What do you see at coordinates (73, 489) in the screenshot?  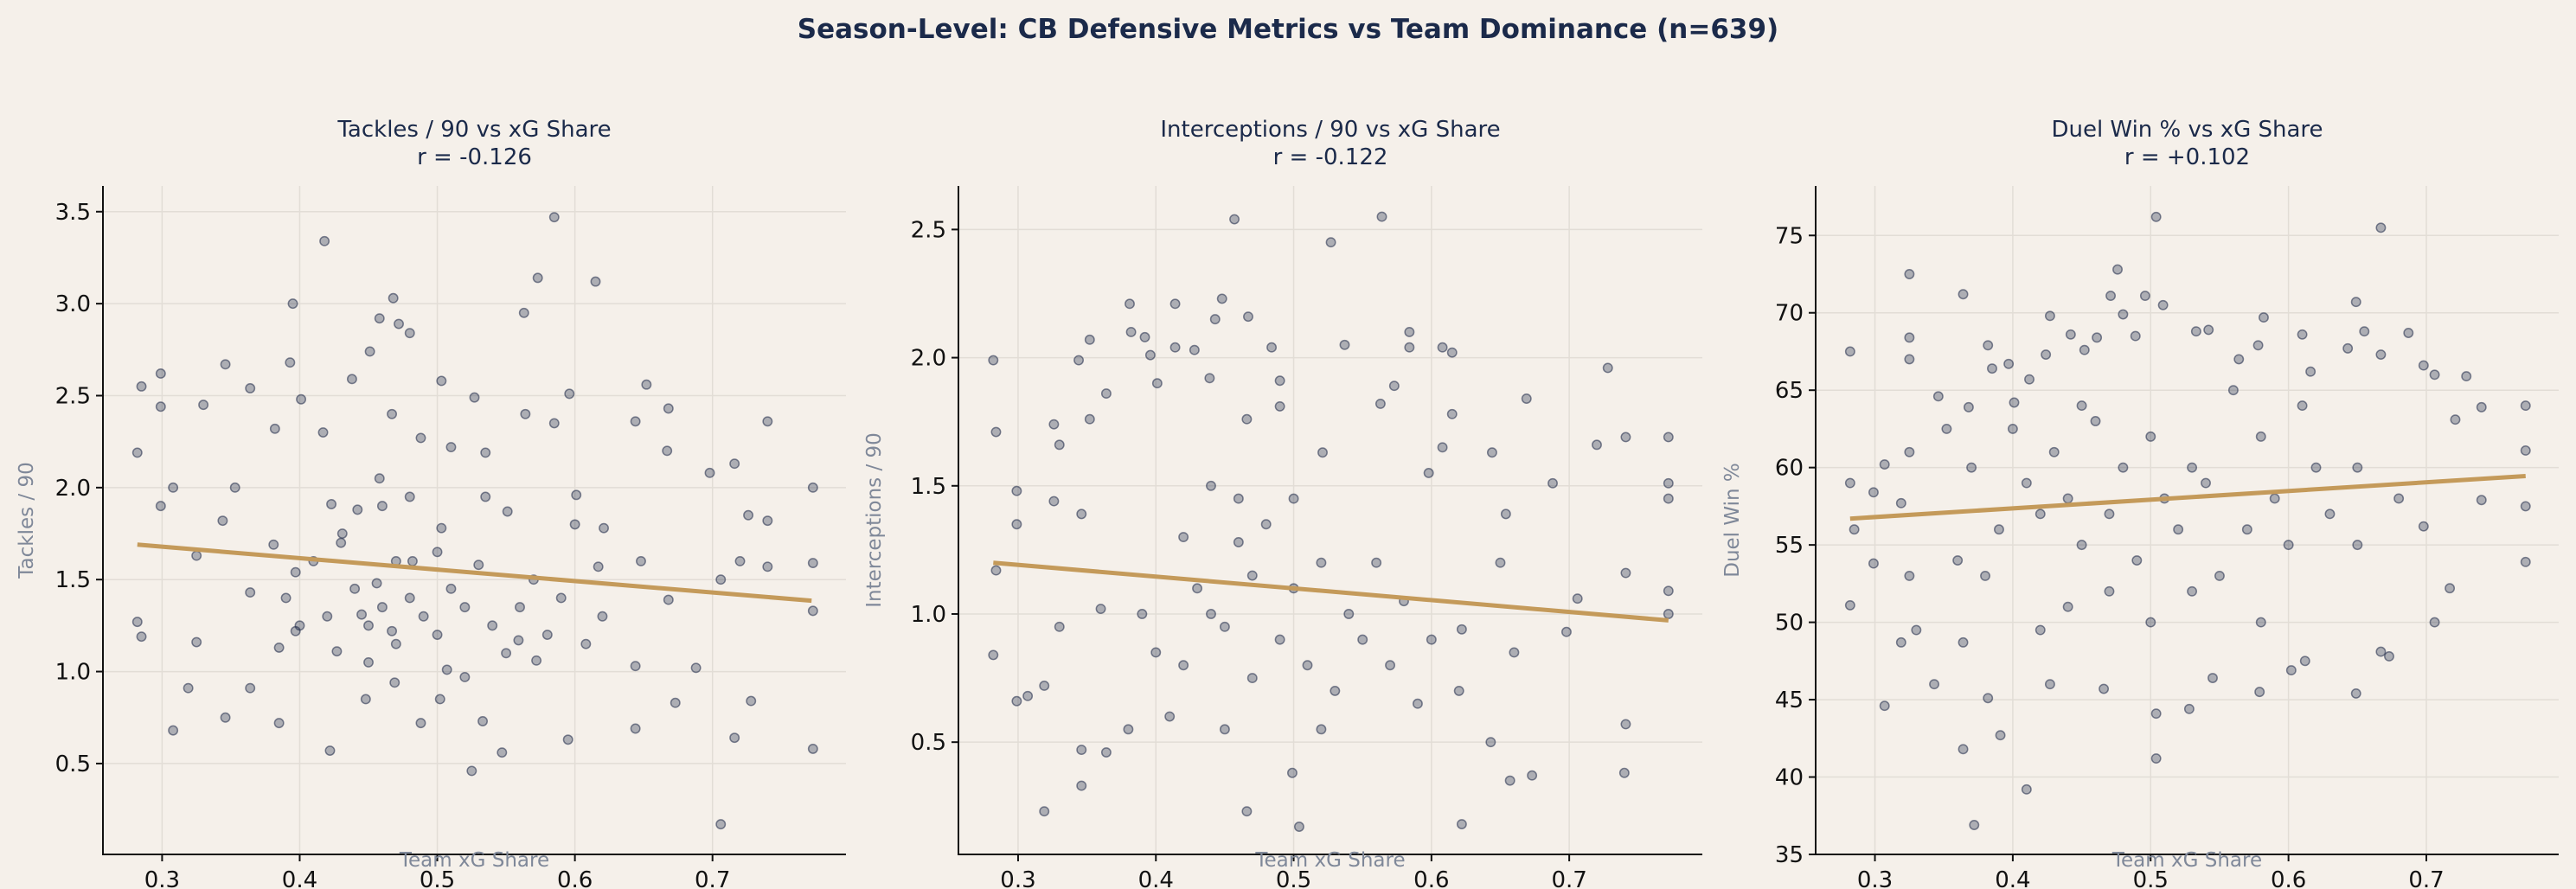 I see `y-tick-label: 2.0` at bounding box center [73, 489].